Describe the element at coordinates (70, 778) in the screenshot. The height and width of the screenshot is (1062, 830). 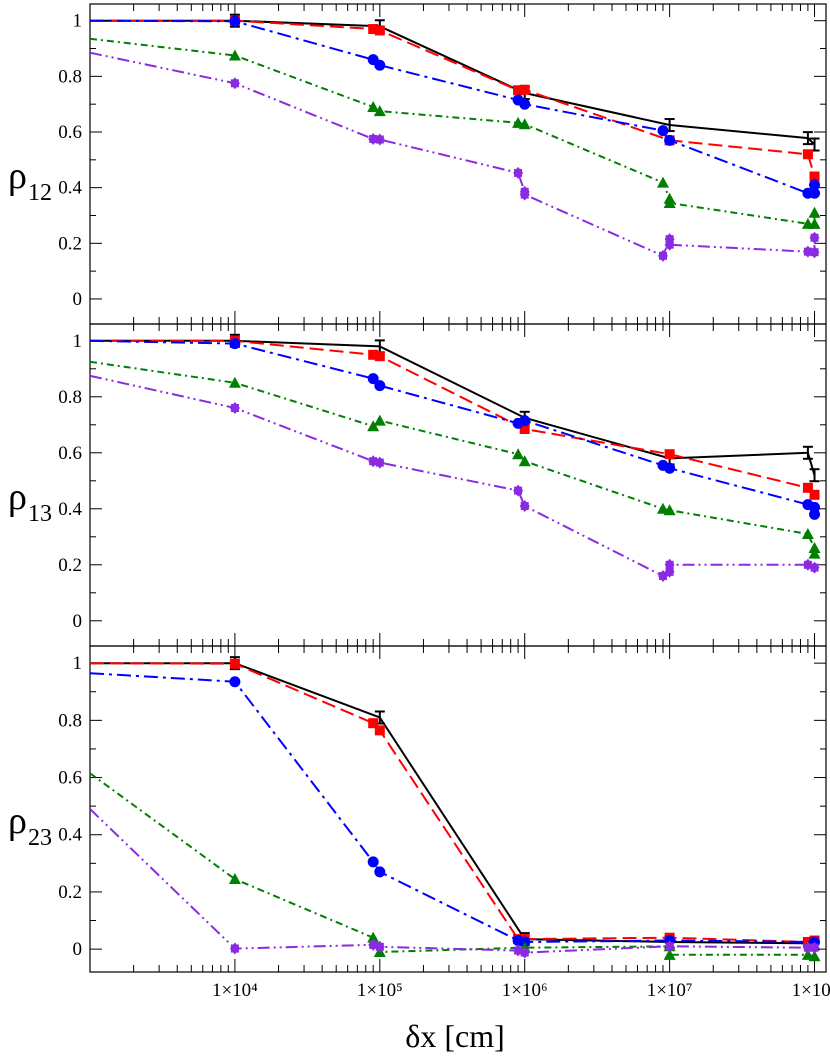
I see `y-tick-label: 0.6` at that location.